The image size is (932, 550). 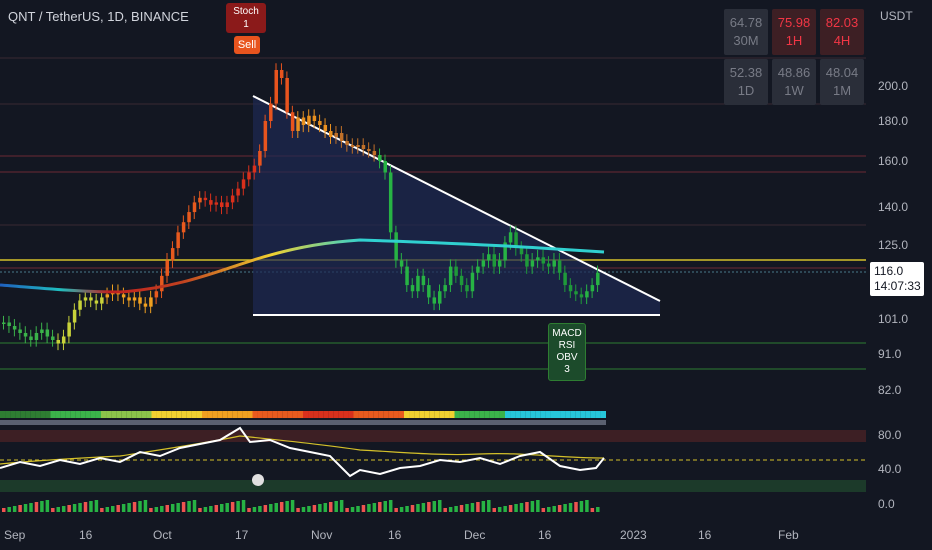 I want to click on macd-rsi-obv-tag: MACD RSI OBV 3, so click(x=567, y=352).